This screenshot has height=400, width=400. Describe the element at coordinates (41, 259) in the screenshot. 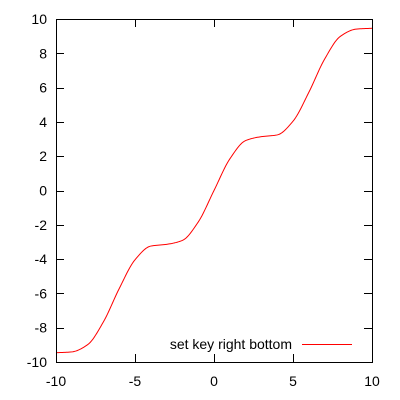

I see `y-tick-label: -4` at that location.